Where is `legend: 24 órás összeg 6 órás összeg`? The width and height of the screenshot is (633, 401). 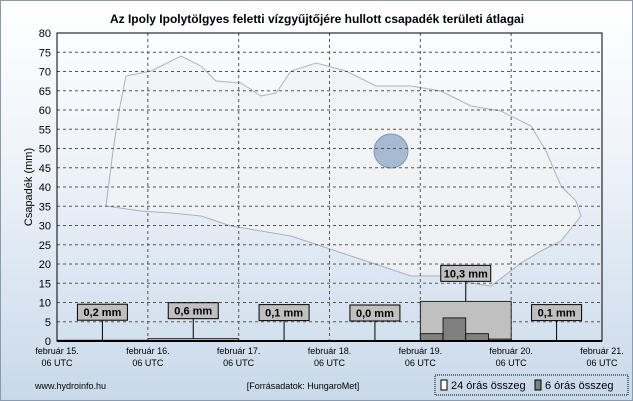 legend: 24 órás összeg 6 órás összeg is located at coordinates (531, 385).